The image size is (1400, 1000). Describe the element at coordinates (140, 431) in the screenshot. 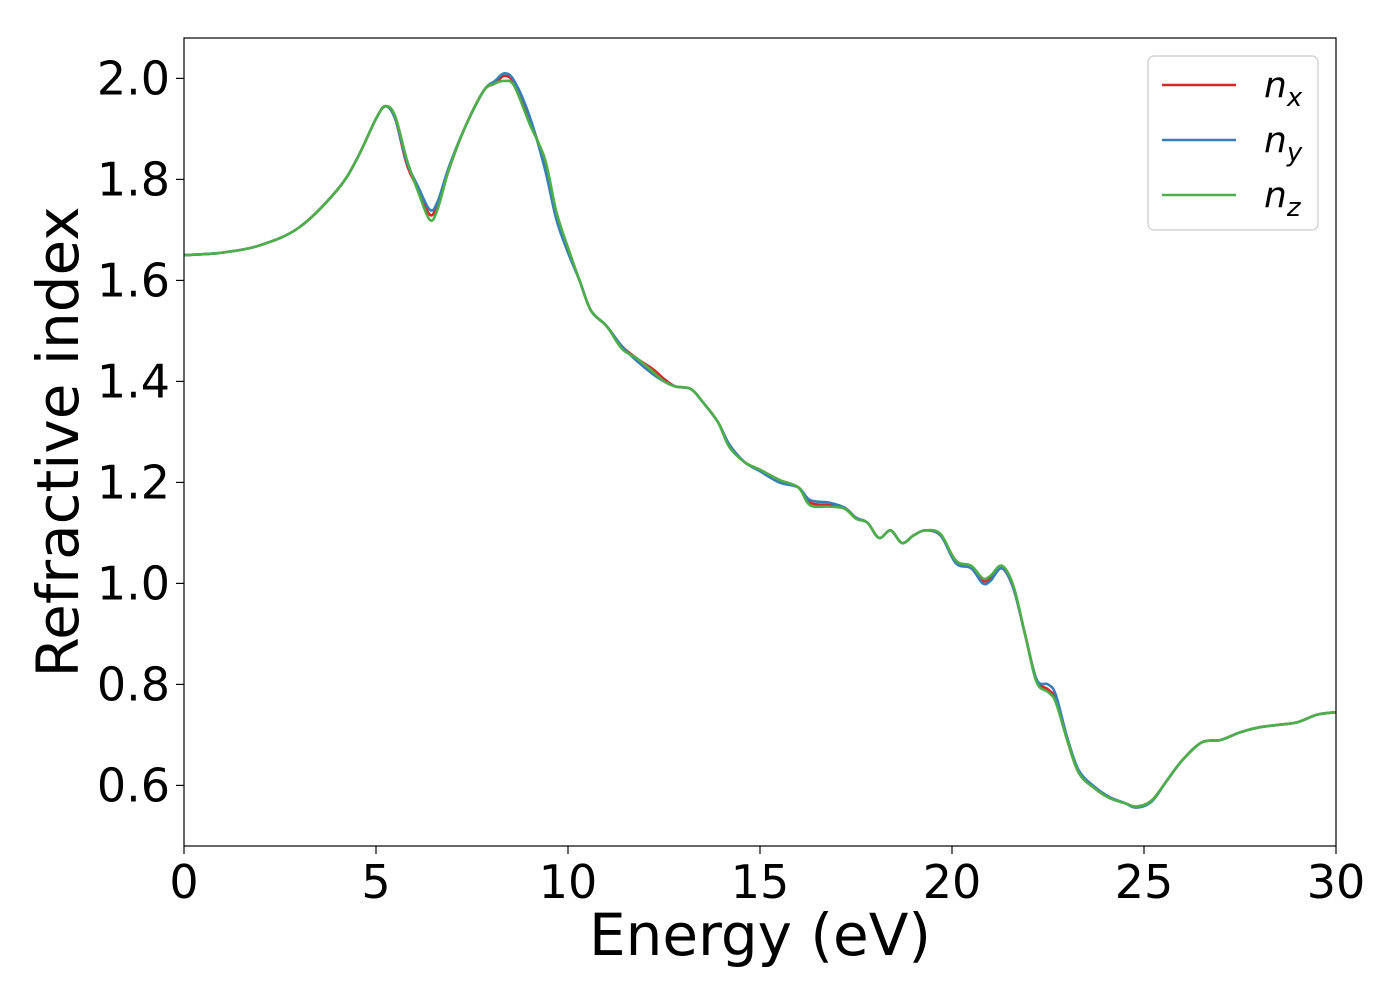

I see `y-axis: 0.6 0.8 1.0 1.2 1.4 1.6 1.8 2.0` at that location.